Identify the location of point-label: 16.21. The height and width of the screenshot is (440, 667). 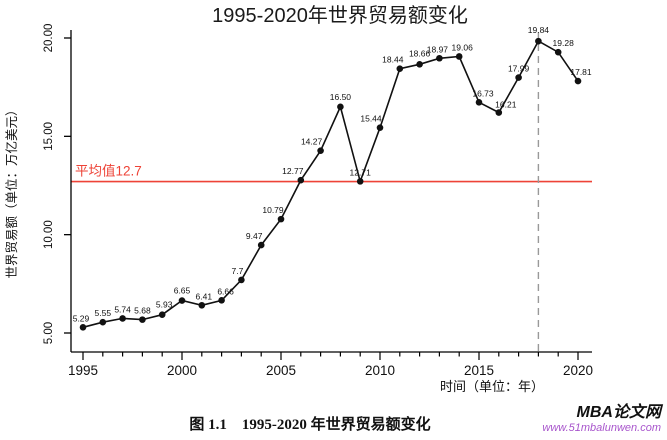
(506, 105).